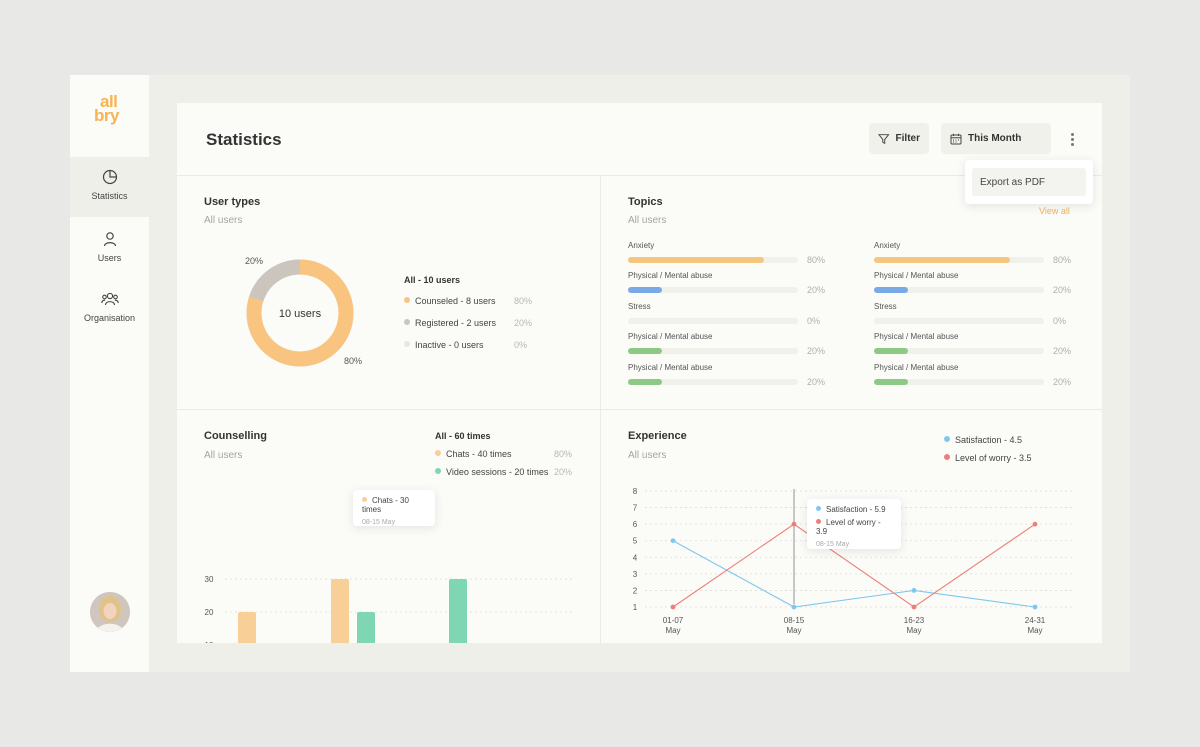 Image resolution: width=1200 pixels, height=747 pixels. Describe the element at coordinates (449, 345) in the screenshot. I see `legend-label: Inactive - 0 users` at that location.